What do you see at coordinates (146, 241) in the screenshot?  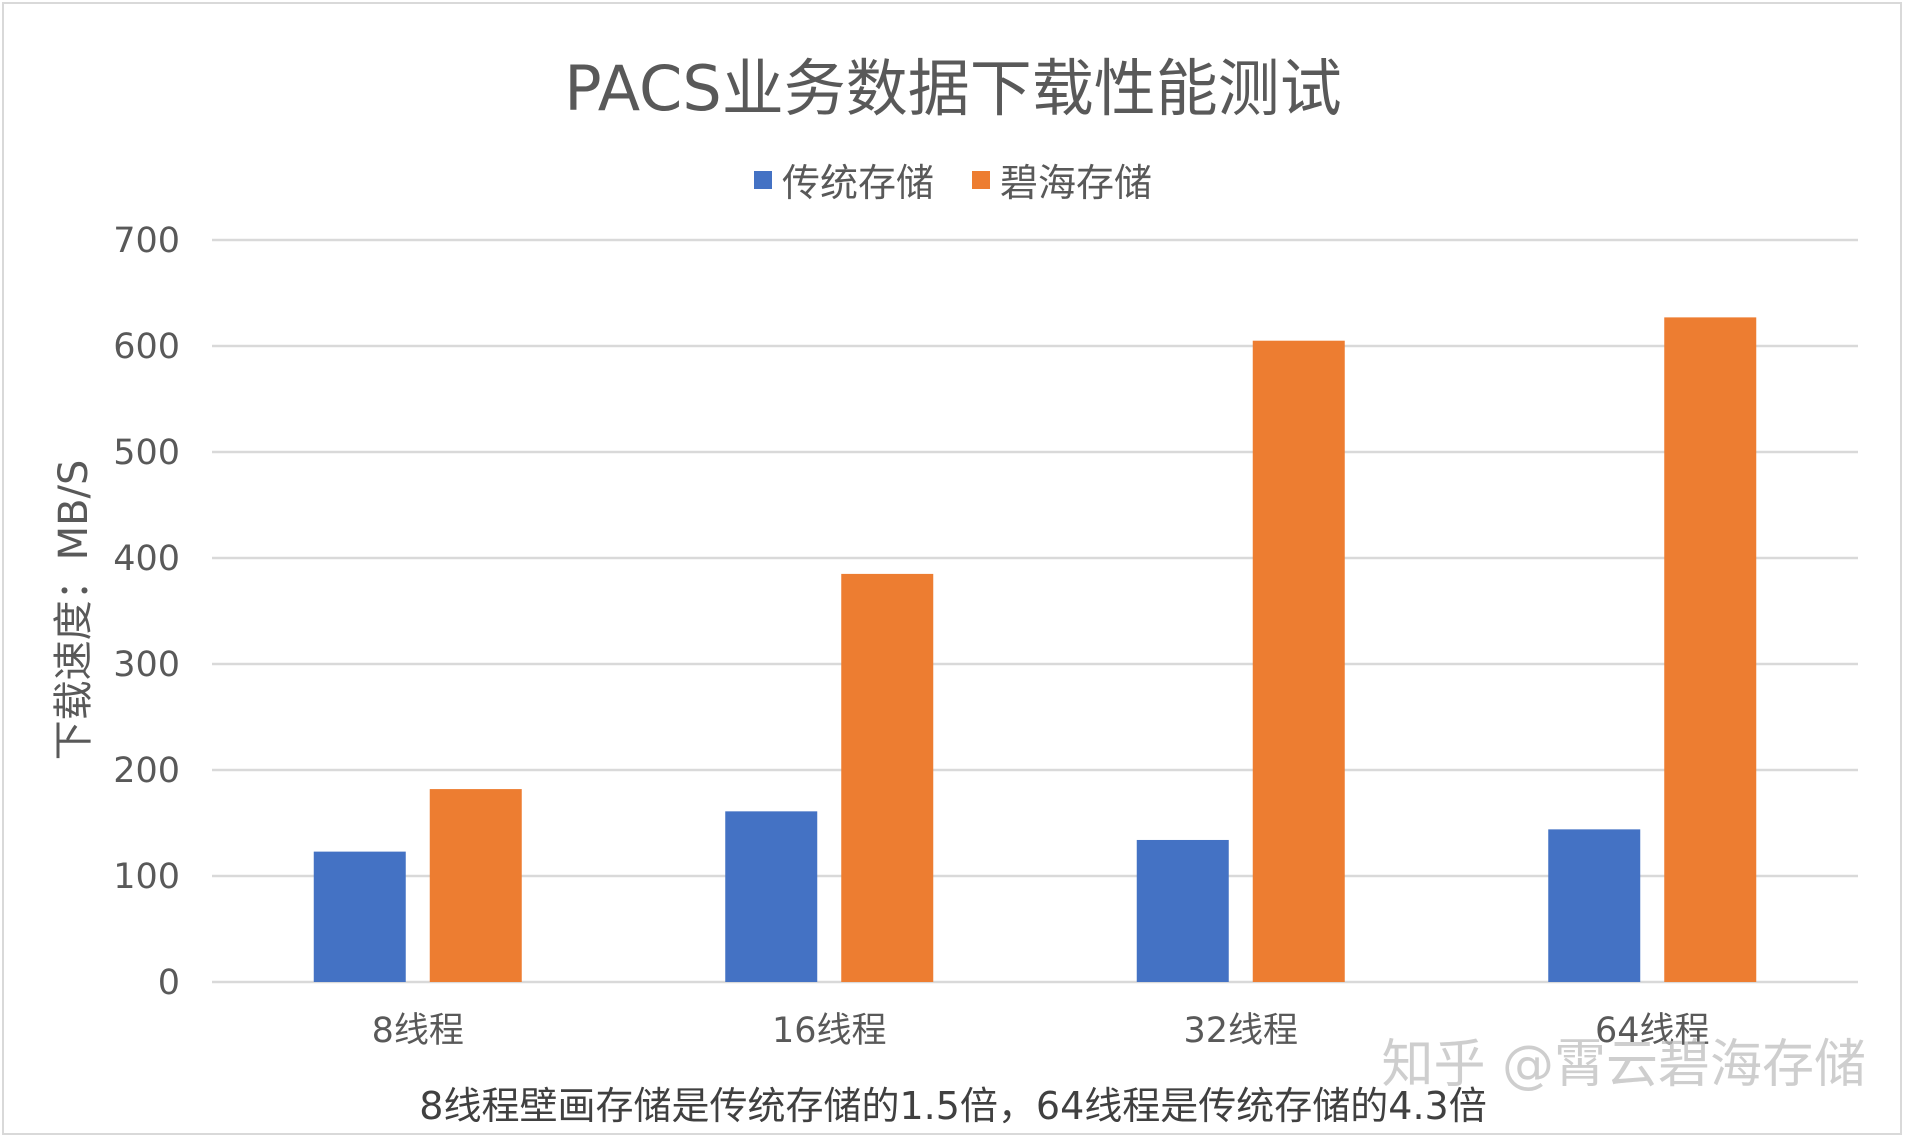 I see `y-tick-label: 700` at bounding box center [146, 241].